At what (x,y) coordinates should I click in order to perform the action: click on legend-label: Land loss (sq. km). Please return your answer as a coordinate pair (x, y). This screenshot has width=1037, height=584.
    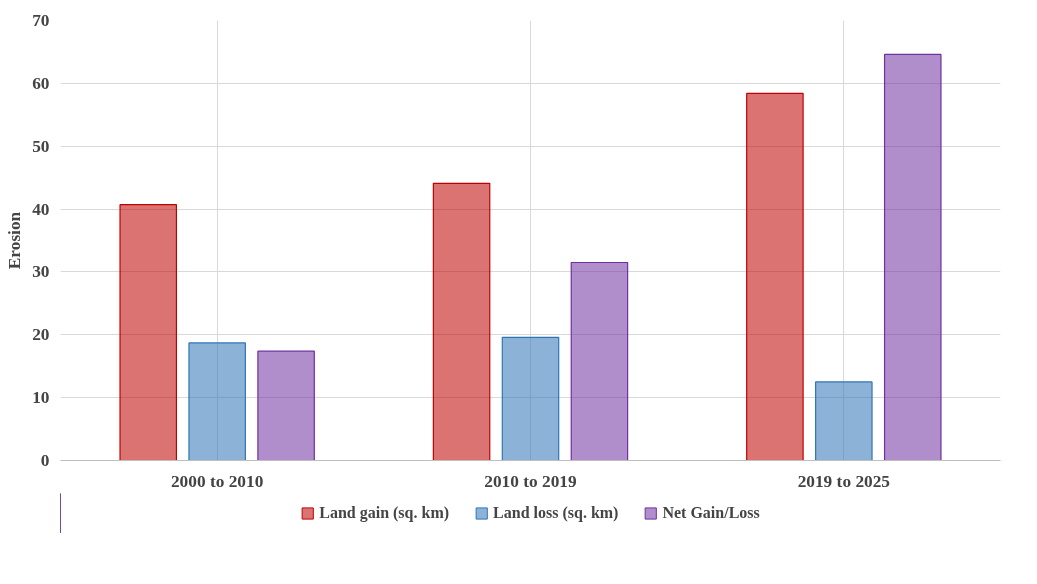
    Looking at the image, I should click on (556, 513).